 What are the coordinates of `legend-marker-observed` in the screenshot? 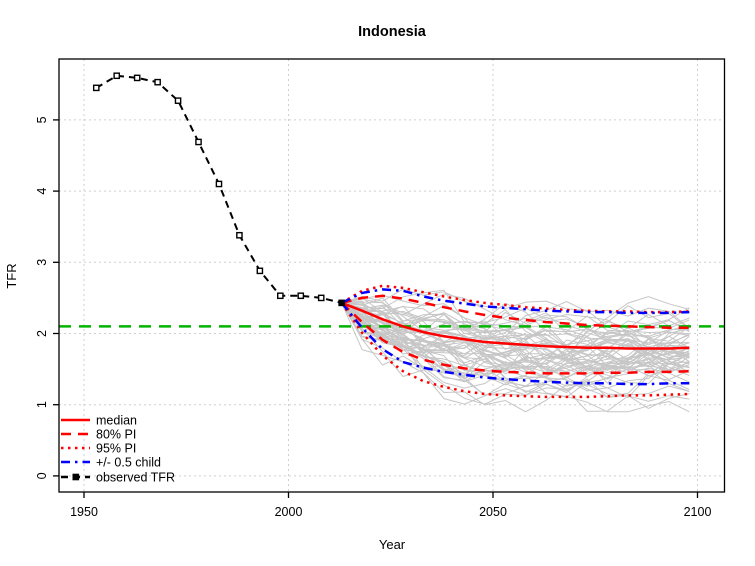 It's located at (76, 477).